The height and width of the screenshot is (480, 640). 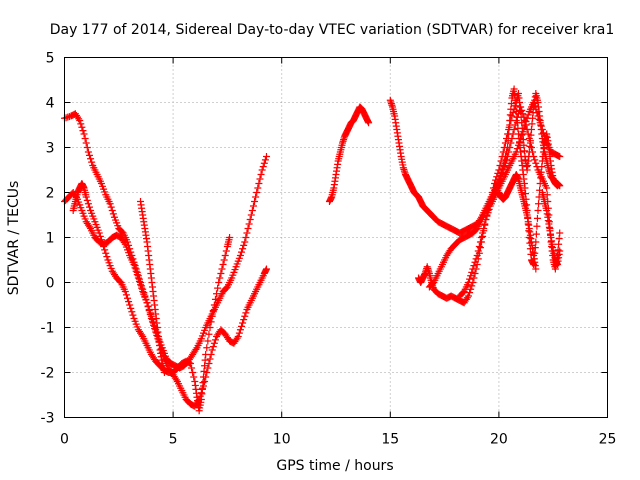 I want to click on x-tick-label: 20, so click(x=499, y=440).